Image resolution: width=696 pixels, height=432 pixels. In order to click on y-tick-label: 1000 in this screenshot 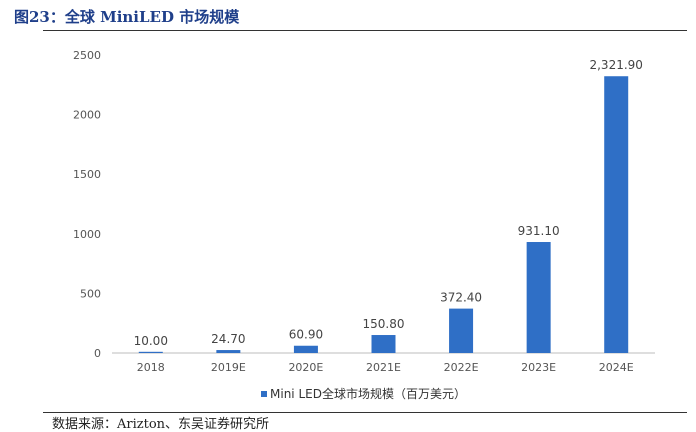, I will do `click(87, 234)`.